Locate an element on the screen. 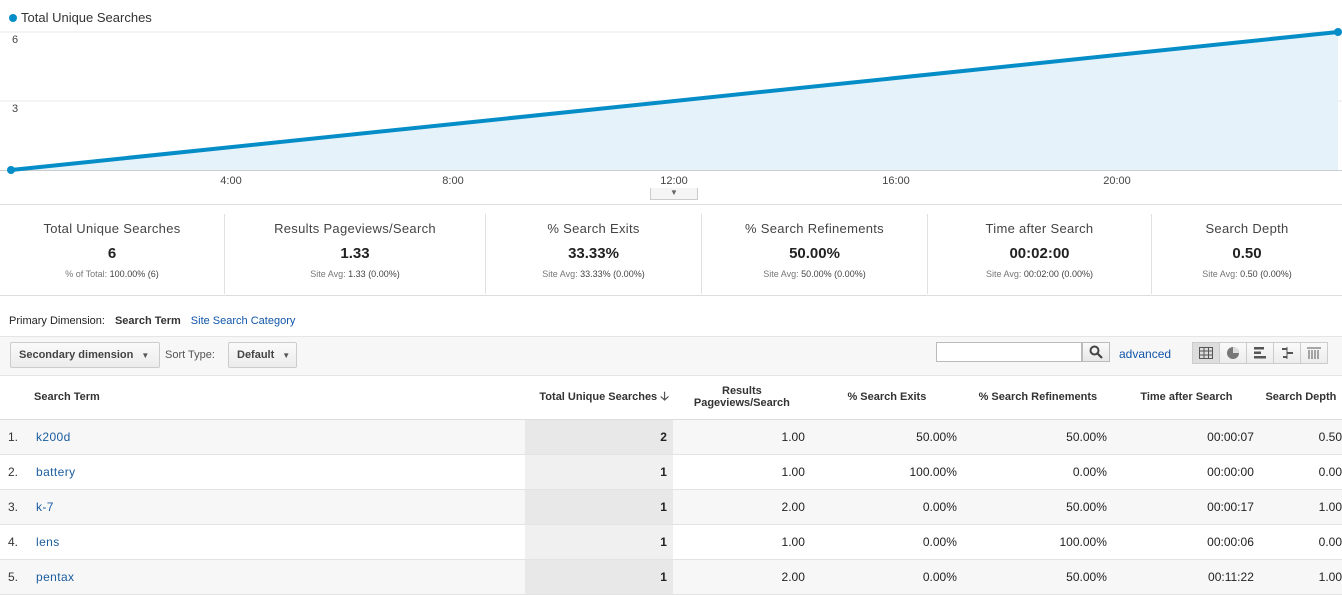 The height and width of the screenshot is (595, 1342). header-total-unique-searches: Total Unique Searches 🡣 is located at coordinates (598, 397).